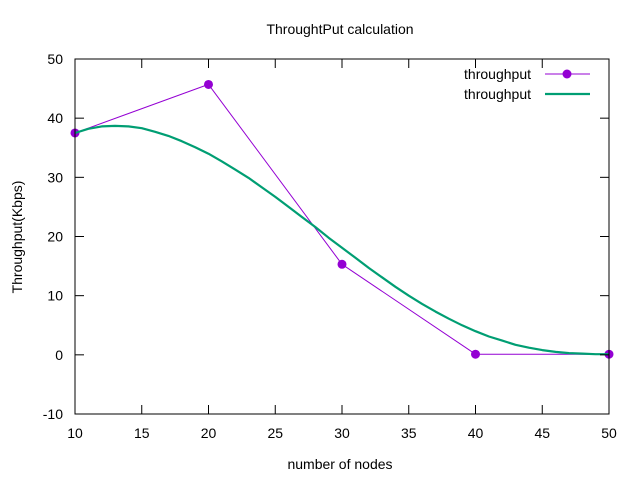  I want to click on y-axis-title: Throughput(Kbps), so click(17, 237).